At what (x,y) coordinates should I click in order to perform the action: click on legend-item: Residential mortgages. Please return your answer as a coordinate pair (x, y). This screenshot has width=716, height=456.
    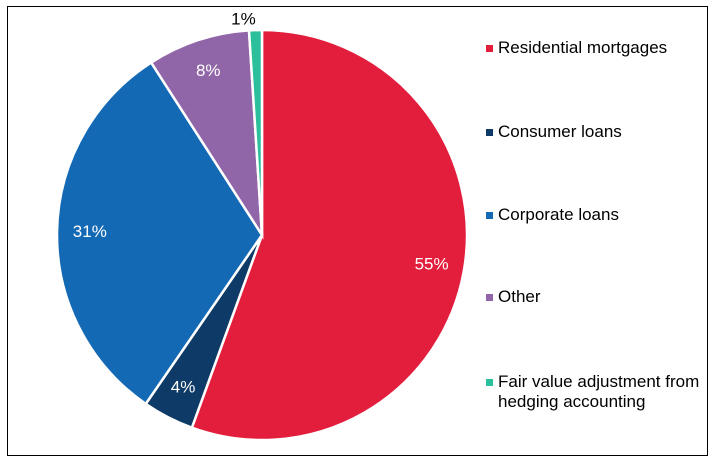
    Looking at the image, I should click on (599, 48).